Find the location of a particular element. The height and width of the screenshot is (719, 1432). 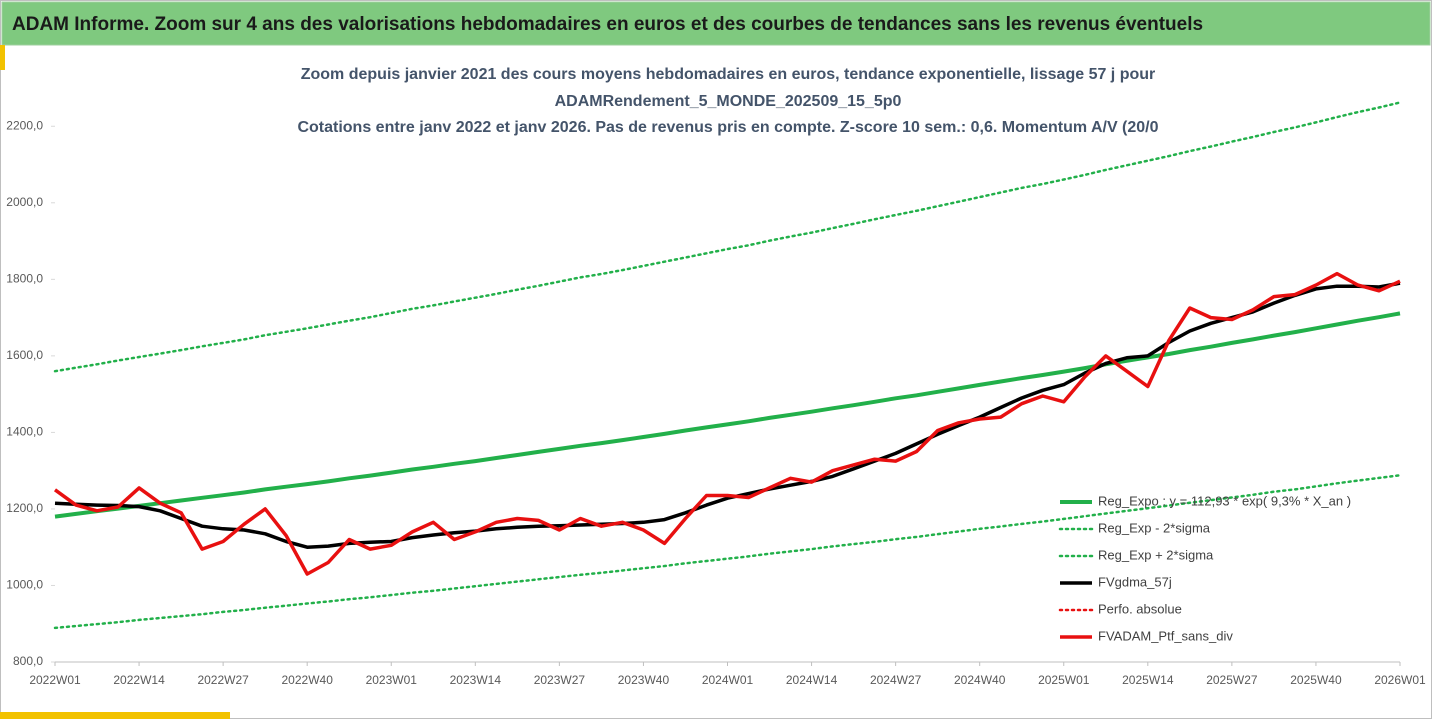

x-tick-label: 2025W01 is located at coordinates (1064, 680).